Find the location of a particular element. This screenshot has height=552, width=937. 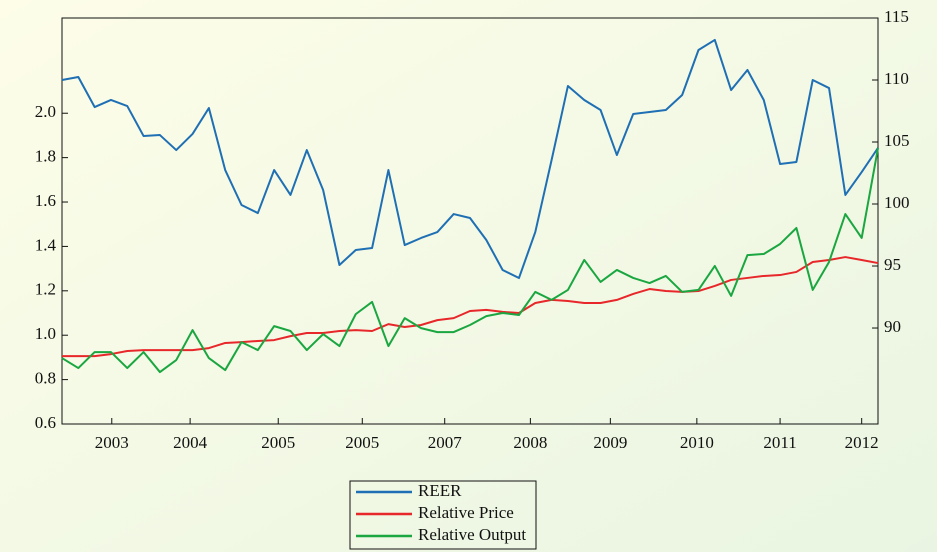

y2-tick-label: 105 is located at coordinates (897, 140).